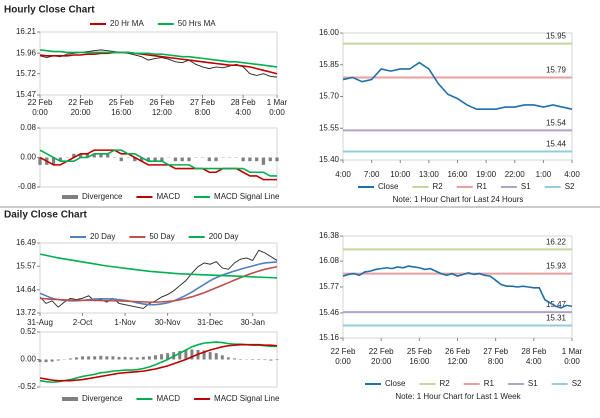 This screenshot has height=418, width=600. Describe the element at coordinates (26, 265) in the screenshot. I see `y-tick-label: 15.57` at that location.